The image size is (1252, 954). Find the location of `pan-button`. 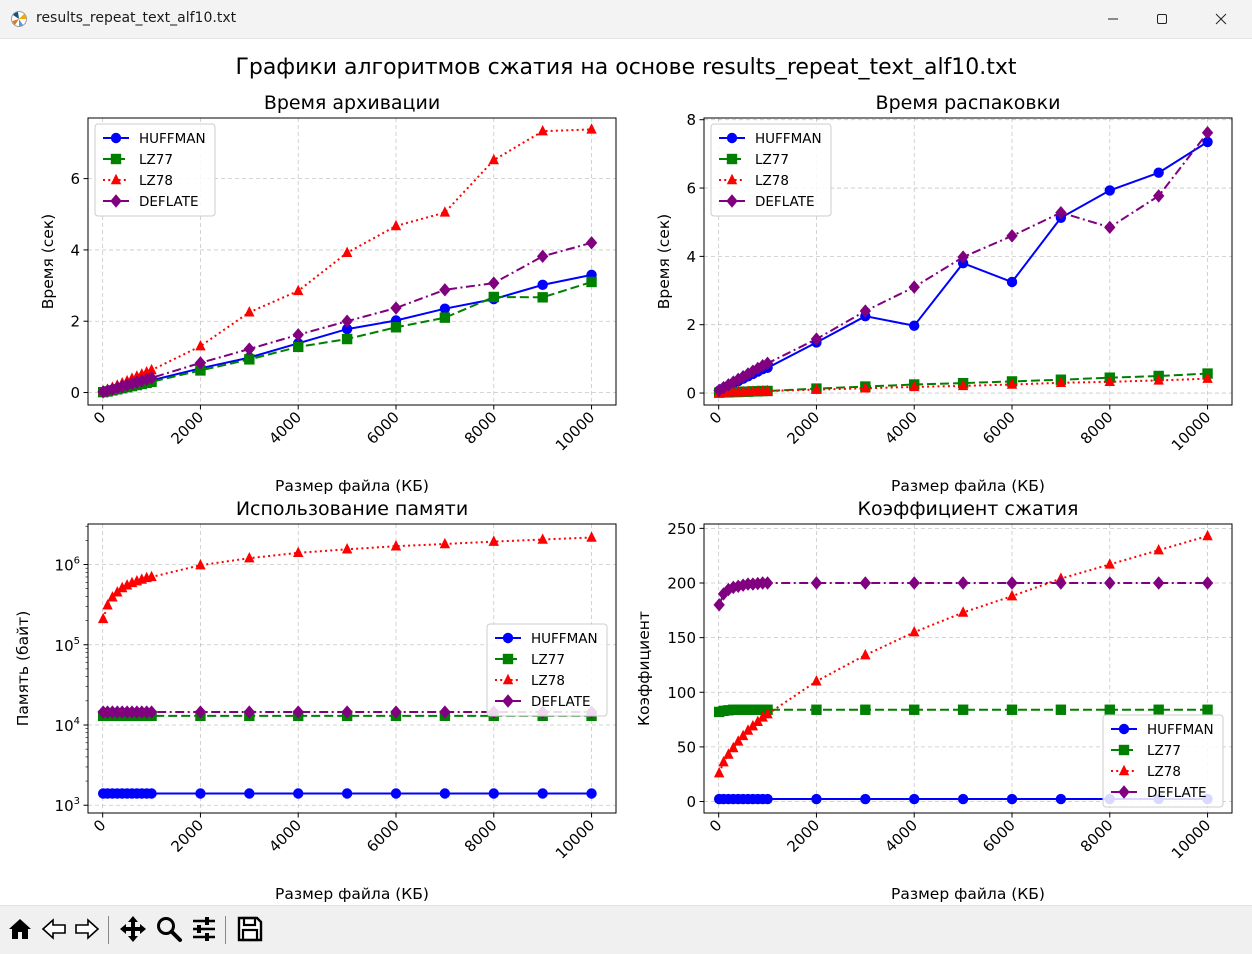

pan-button is located at coordinates (133, 929).